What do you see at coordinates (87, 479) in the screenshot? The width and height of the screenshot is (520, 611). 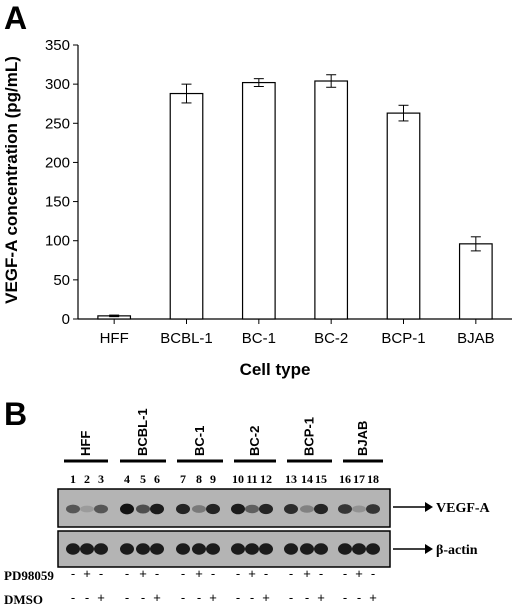 I see `lane-number: 2` at bounding box center [87, 479].